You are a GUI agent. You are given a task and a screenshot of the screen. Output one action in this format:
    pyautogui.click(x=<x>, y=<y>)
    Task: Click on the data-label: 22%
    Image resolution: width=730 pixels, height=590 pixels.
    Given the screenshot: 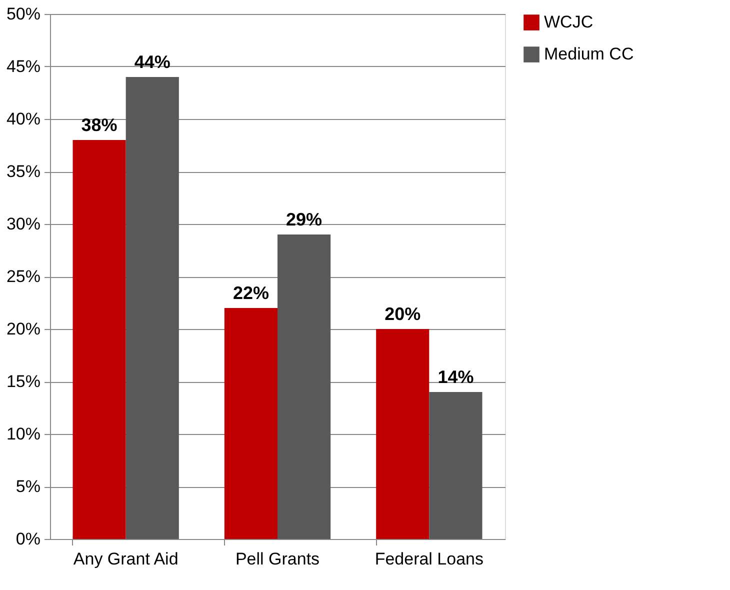 What is the action you would take?
    pyautogui.click(x=250, y=293)
    